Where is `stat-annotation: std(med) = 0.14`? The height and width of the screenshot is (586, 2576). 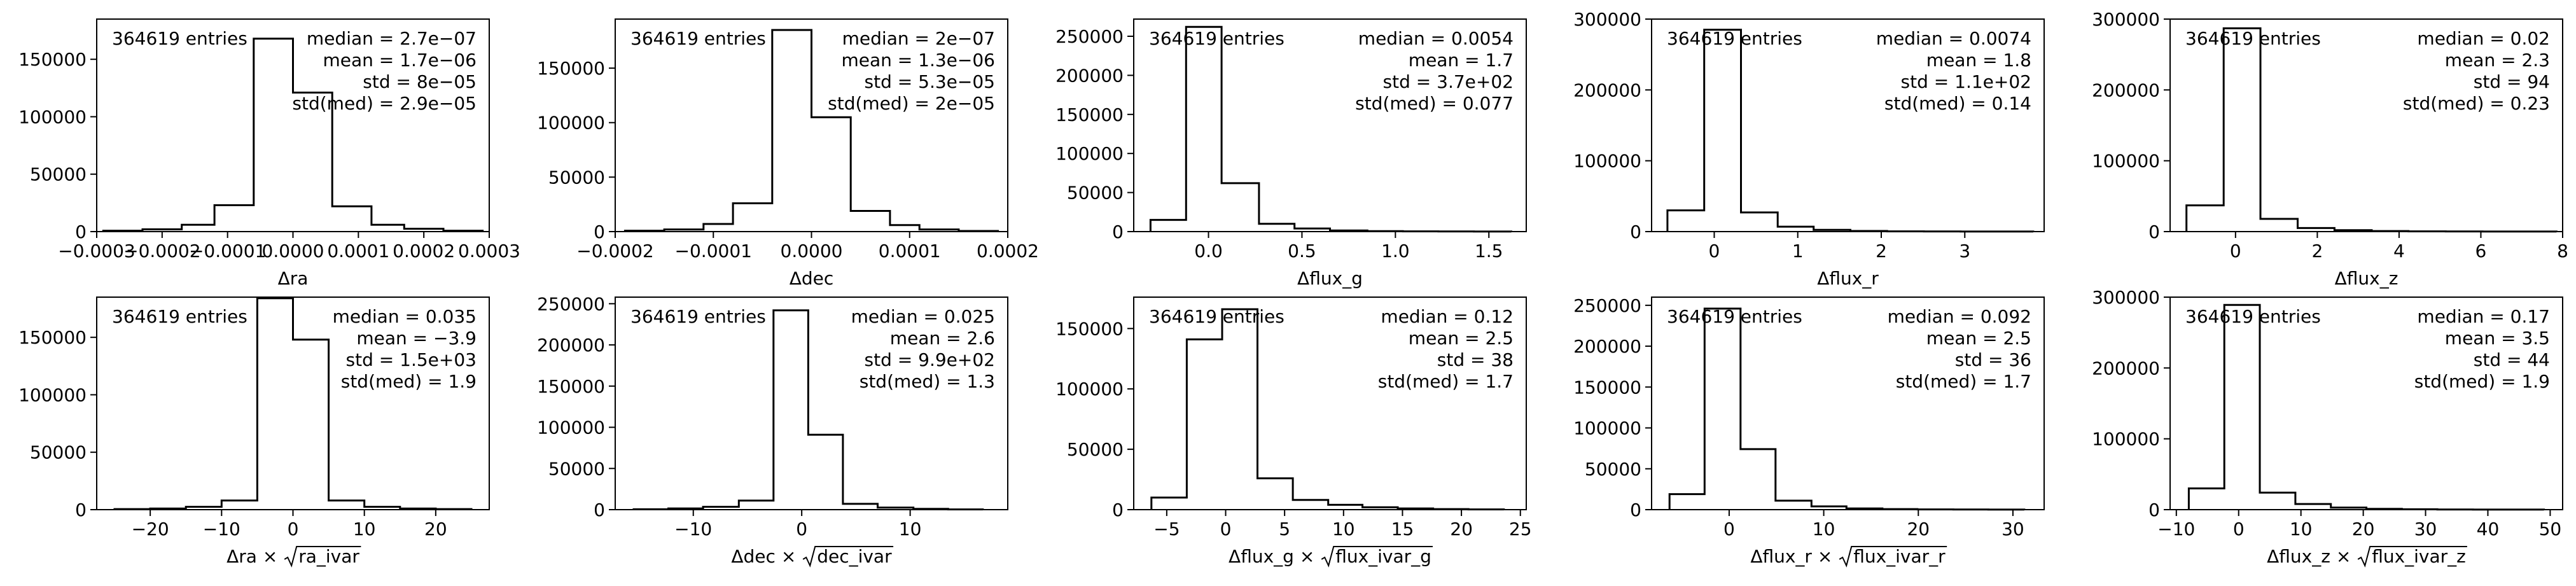 stat-annotation: std(med) = 0.14 is located at coordinates (1957, 103).